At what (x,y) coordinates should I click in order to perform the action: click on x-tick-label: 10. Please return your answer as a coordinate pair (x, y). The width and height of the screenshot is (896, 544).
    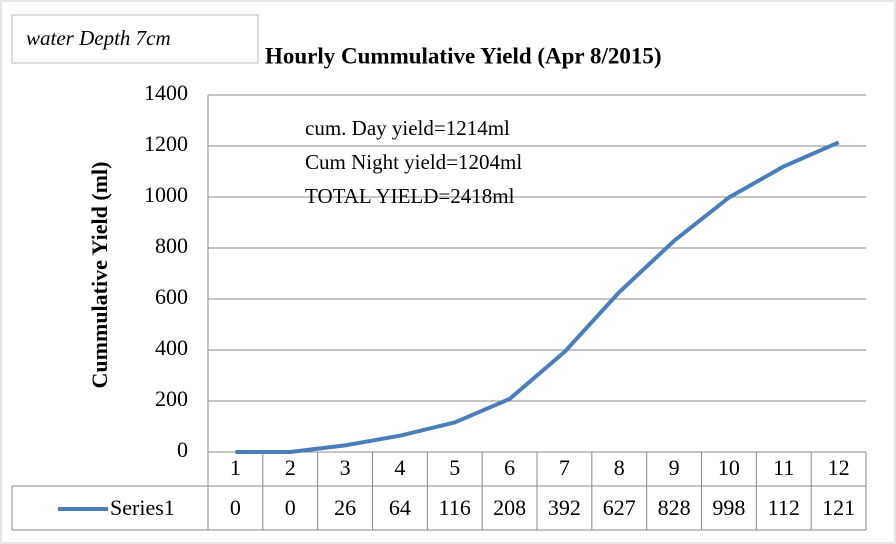
    Looking at the image, I should click on (729, 467).